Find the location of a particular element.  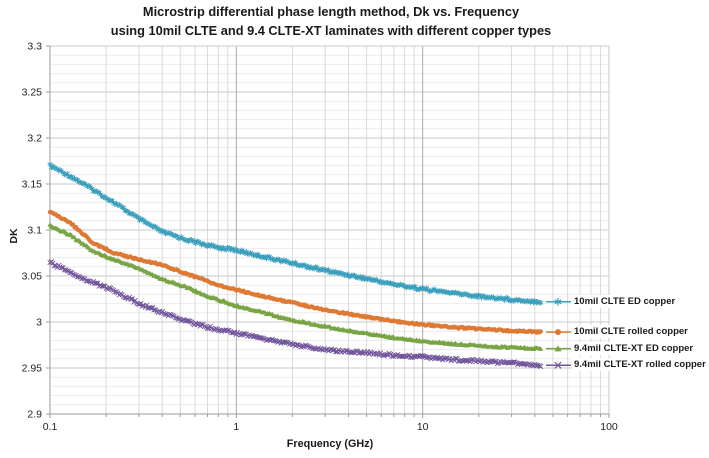

y-tick-label: 3.25 is located at coordinates (32, 93).